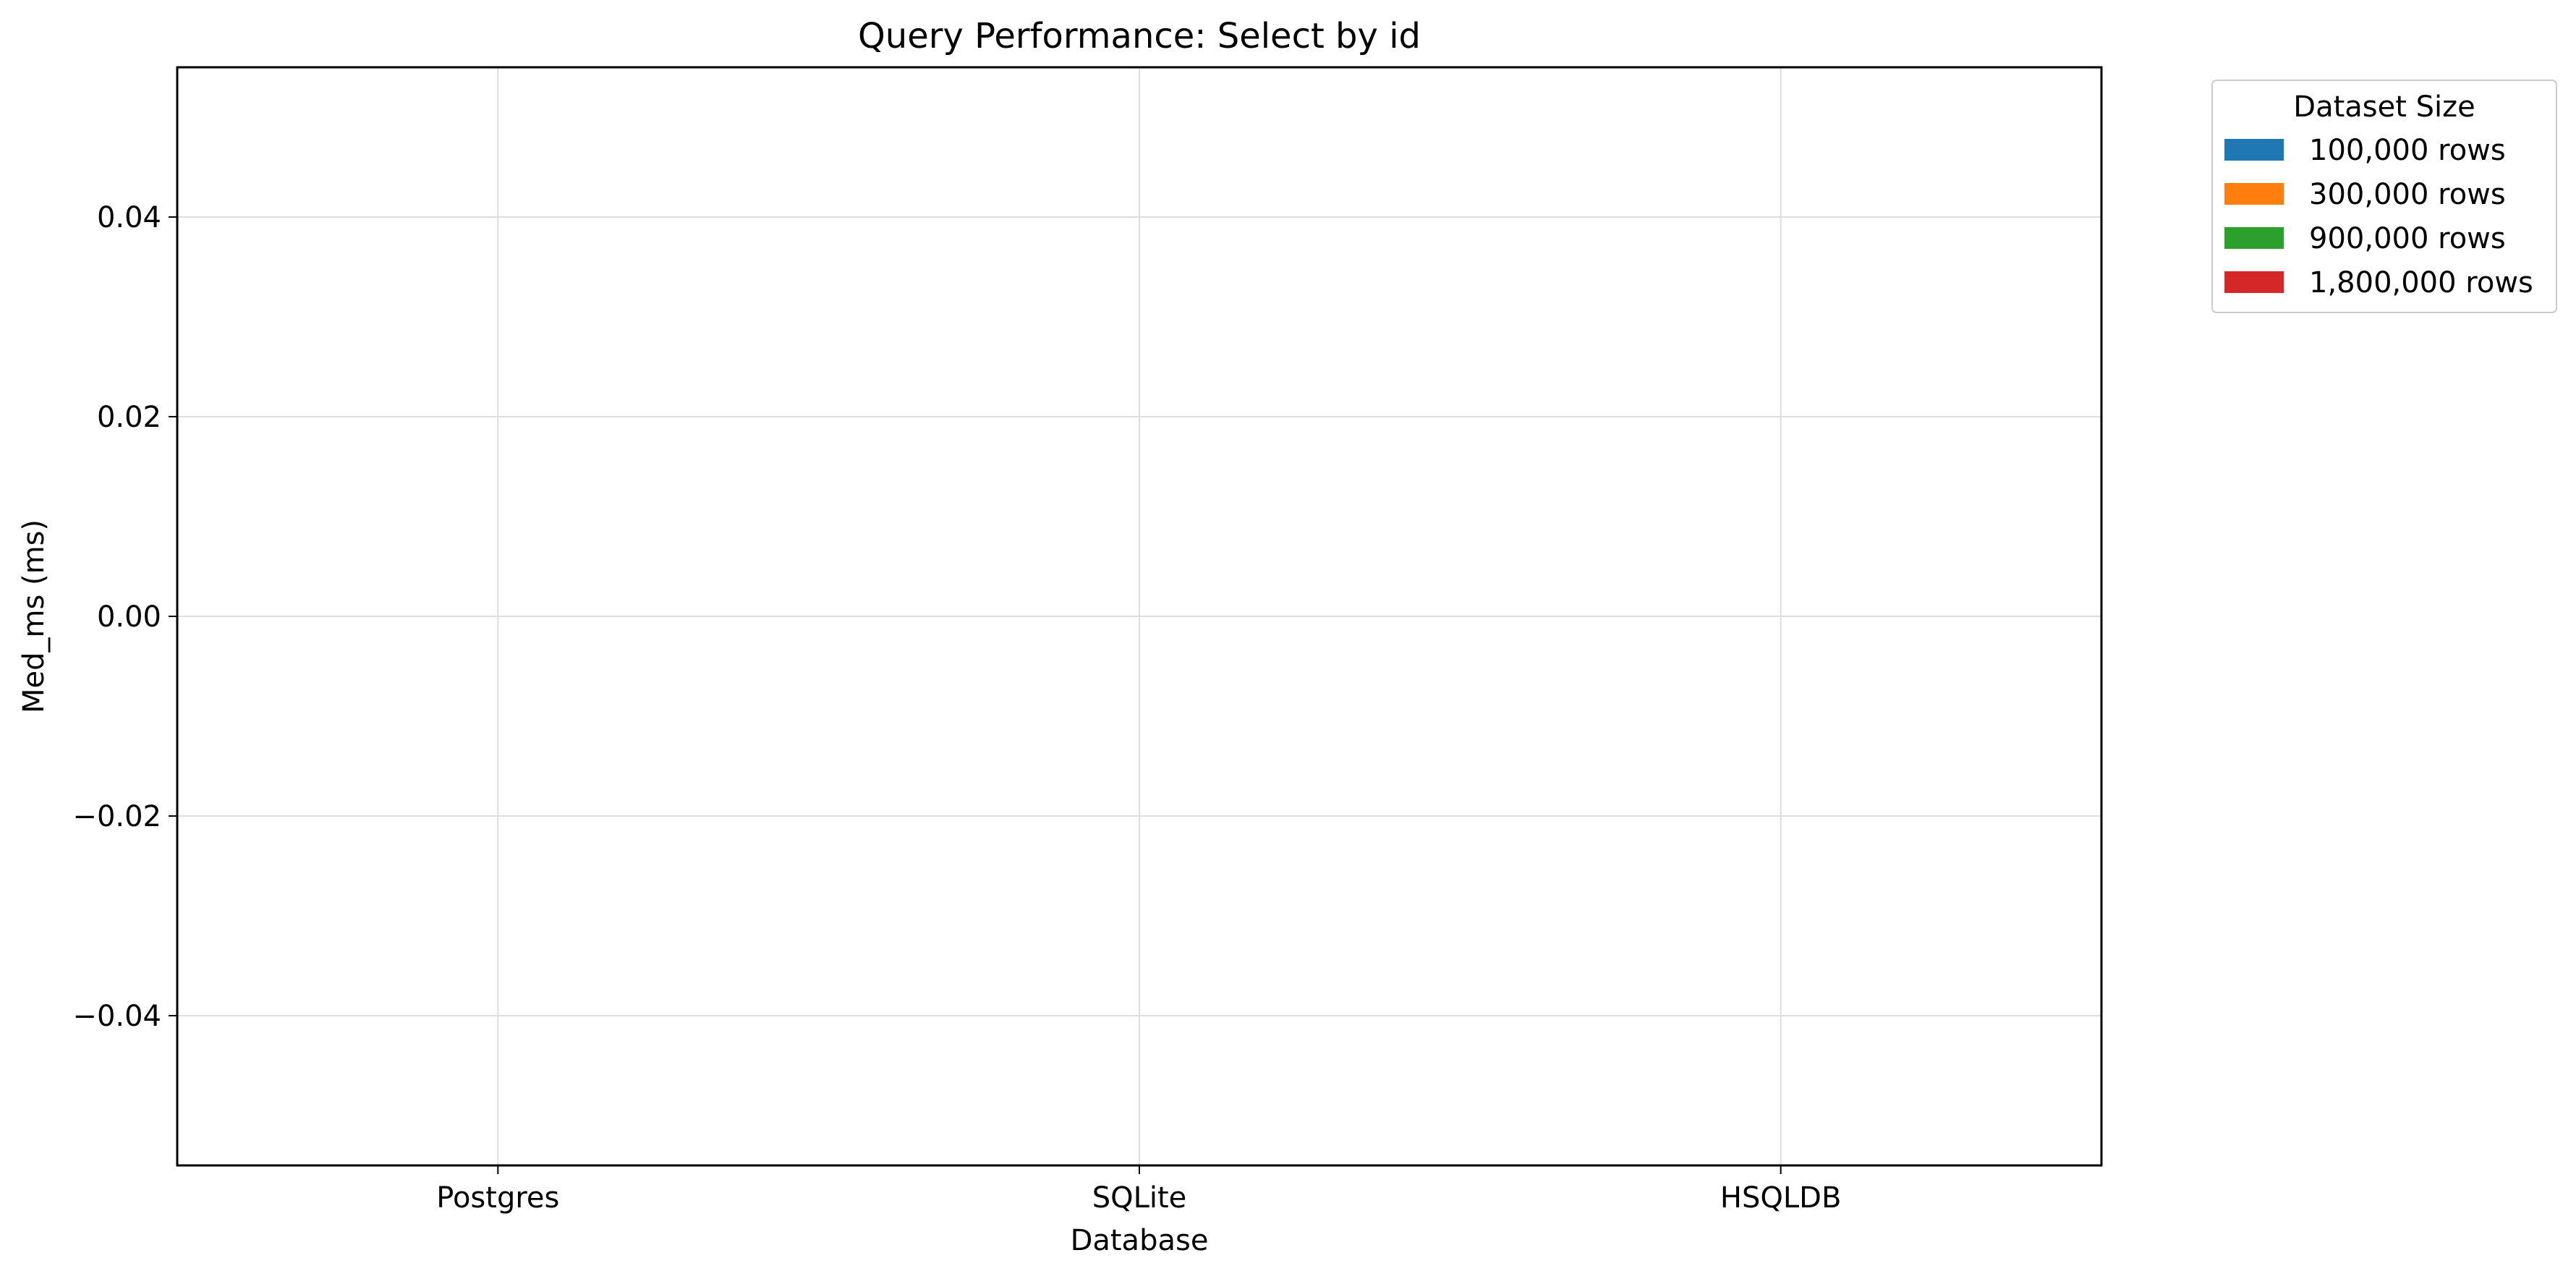  I want to click on legend-title: Dataset Size, so click(2384, 107).